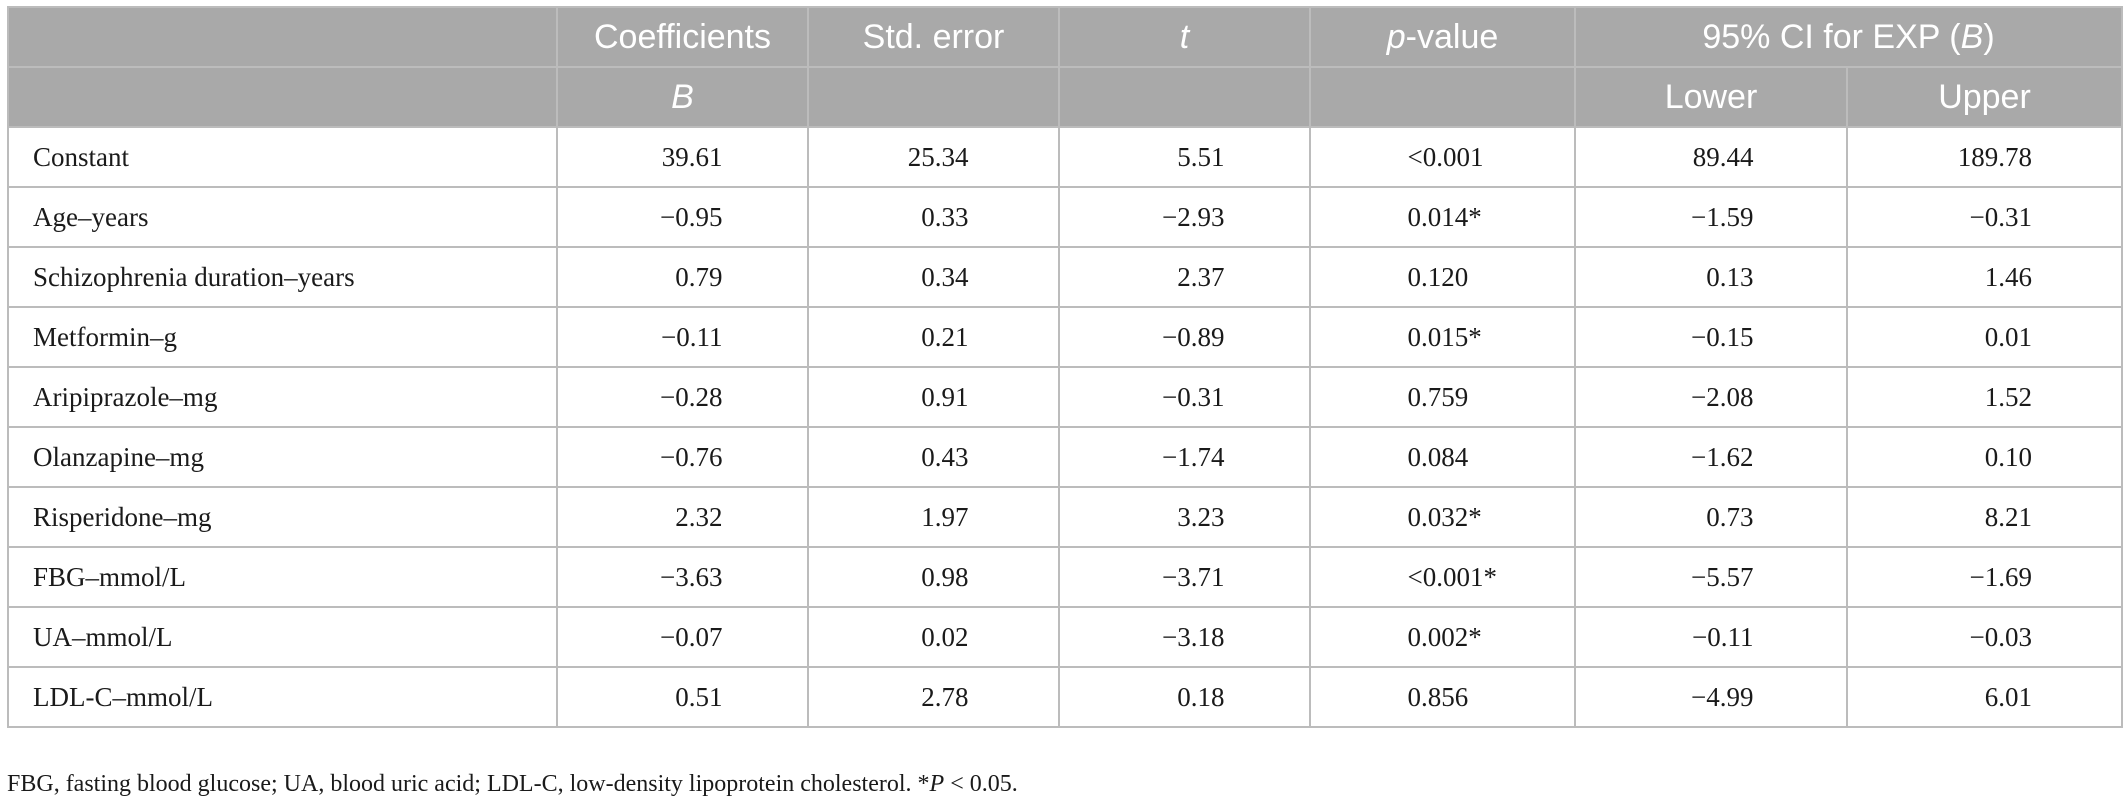  I want to click on cell-se: 0.91, so click(945, 396).